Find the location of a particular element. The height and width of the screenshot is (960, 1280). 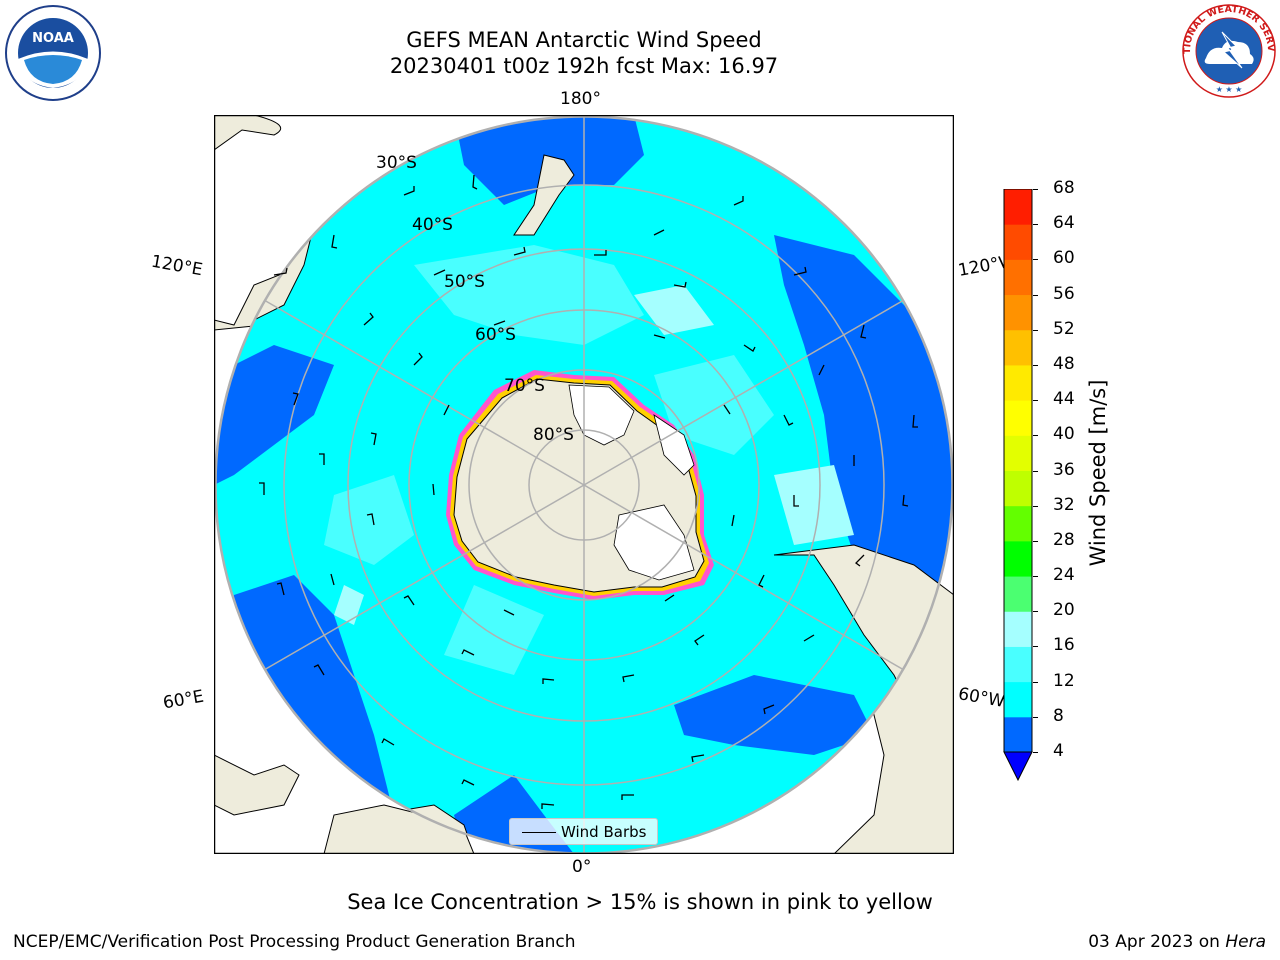

map-title: GEFS MEAN Antarctic Wind Speed is located at coordinates (584, 40).